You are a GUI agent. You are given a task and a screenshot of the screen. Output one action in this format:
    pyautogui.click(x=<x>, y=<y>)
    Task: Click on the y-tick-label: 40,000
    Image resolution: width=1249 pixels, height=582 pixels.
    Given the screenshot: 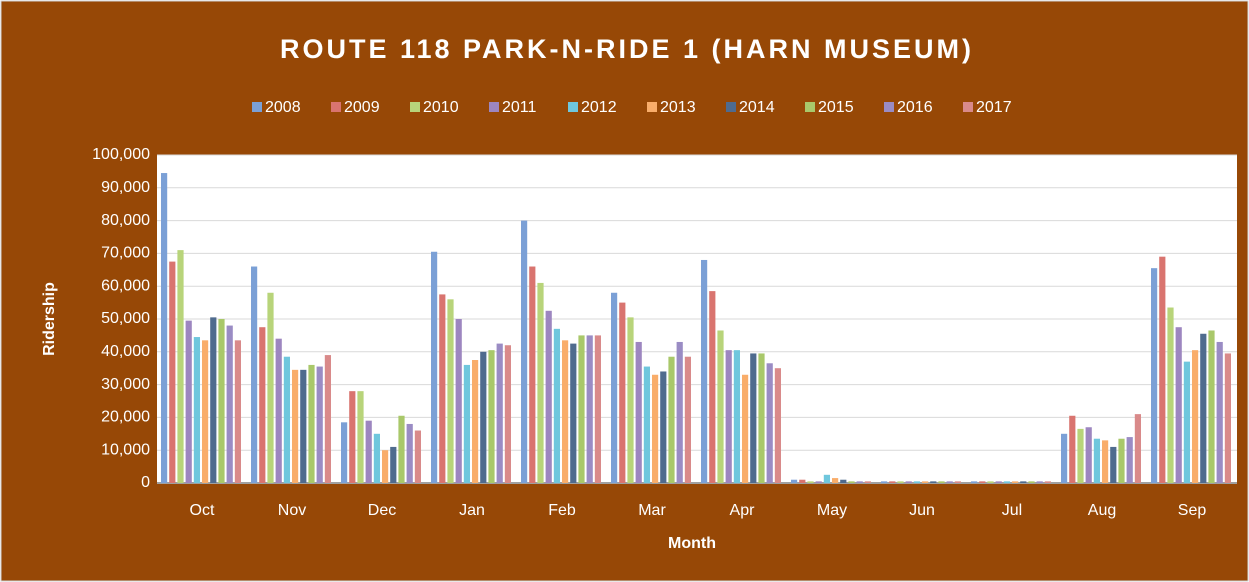 What is the action you would take?
    pyautogui.click(x=125, y=351)
    